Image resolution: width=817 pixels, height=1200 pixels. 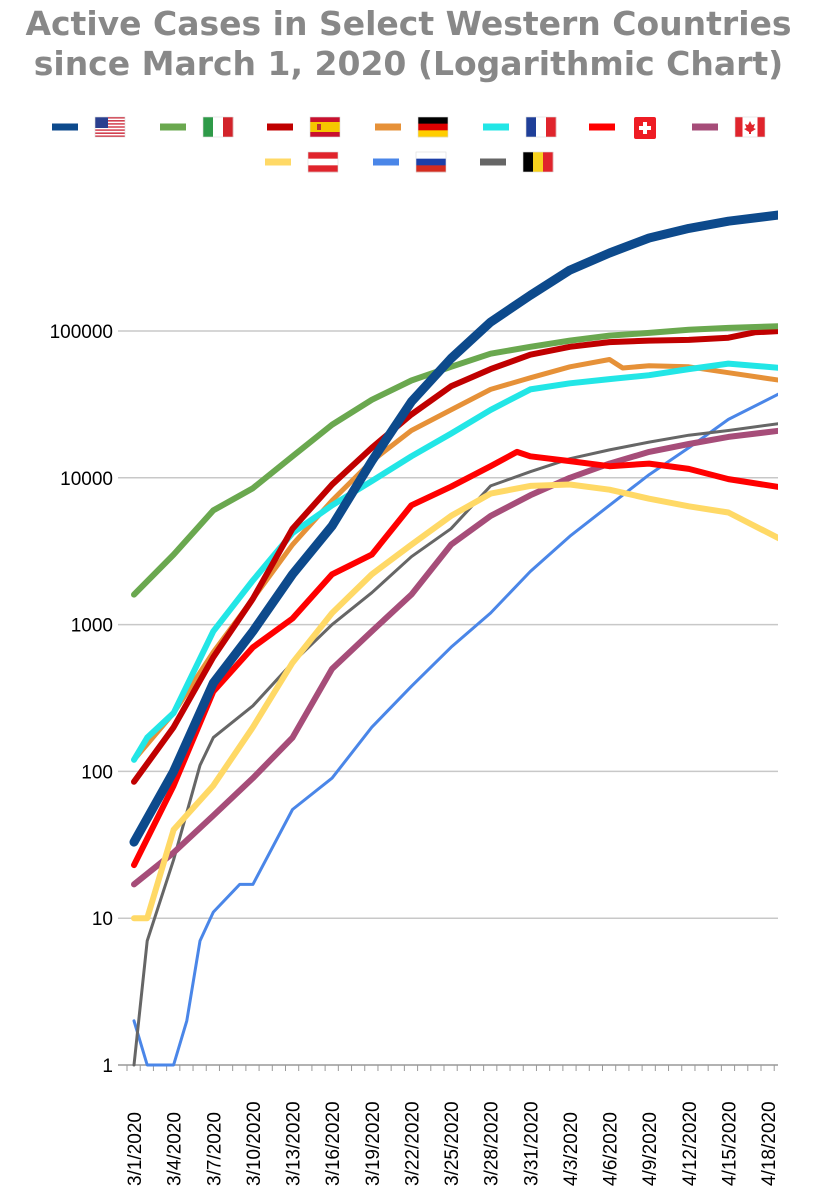 I want to click on x-tick-label: 3/22/2020, so click(x=412, y=1143).